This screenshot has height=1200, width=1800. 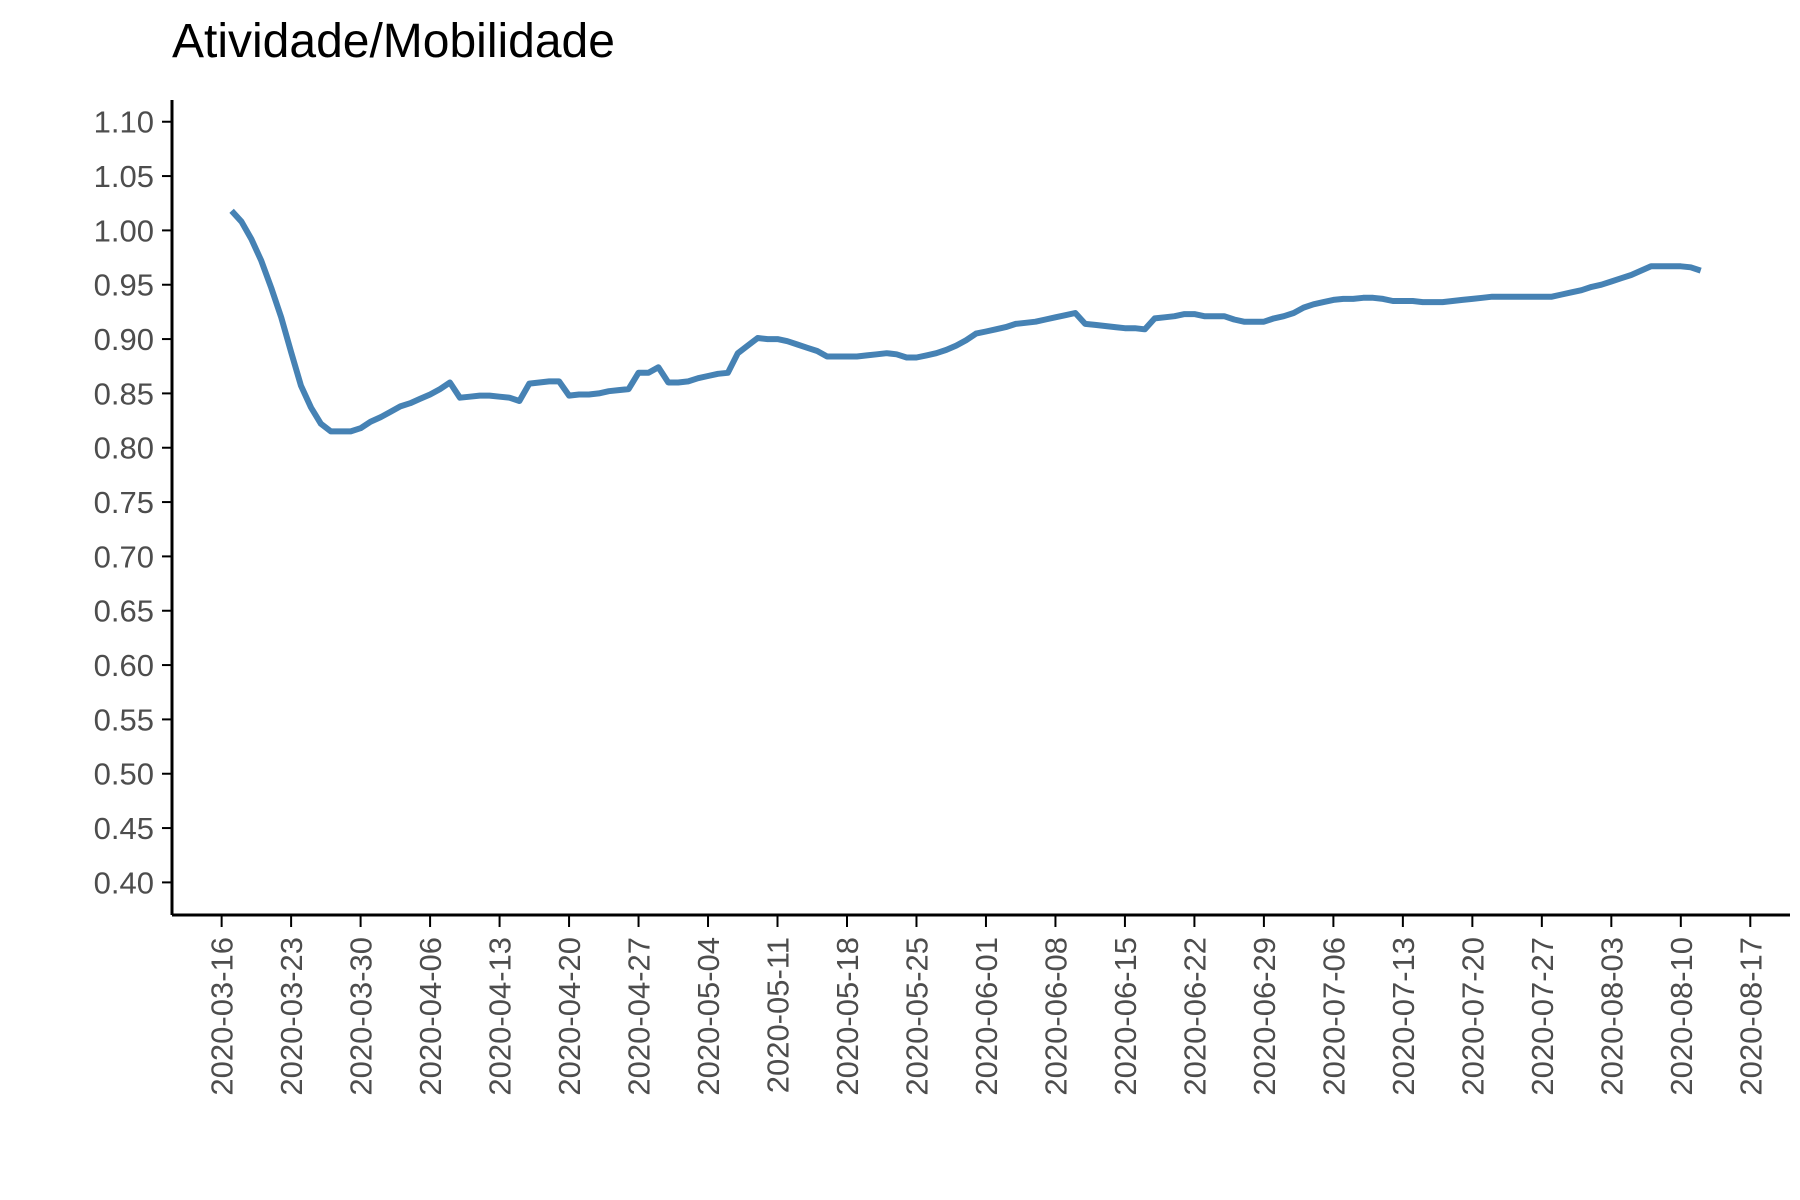 What do you see at coordinates (778, 1015) in the screenshot?
I see `x-tick-label: 2020-05-11` at bounding box center [778, 1015].